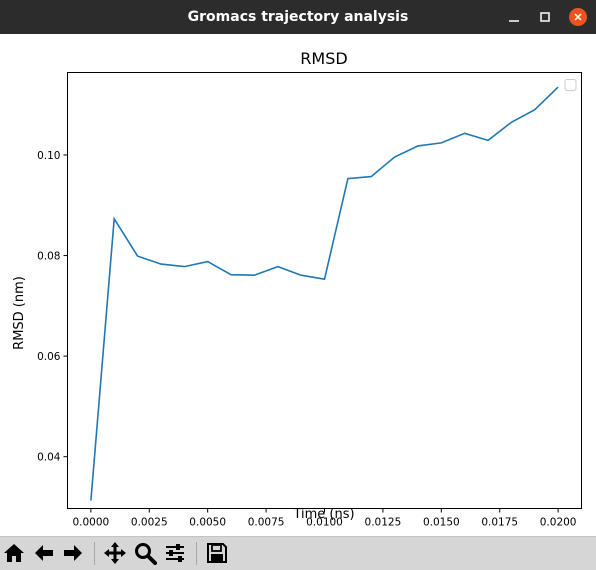 The width and height of the screenshot is (596, 570). Describe the element at coordinates (323, 58) in the screenshot. I see `chart-title: RMSD` at that location.